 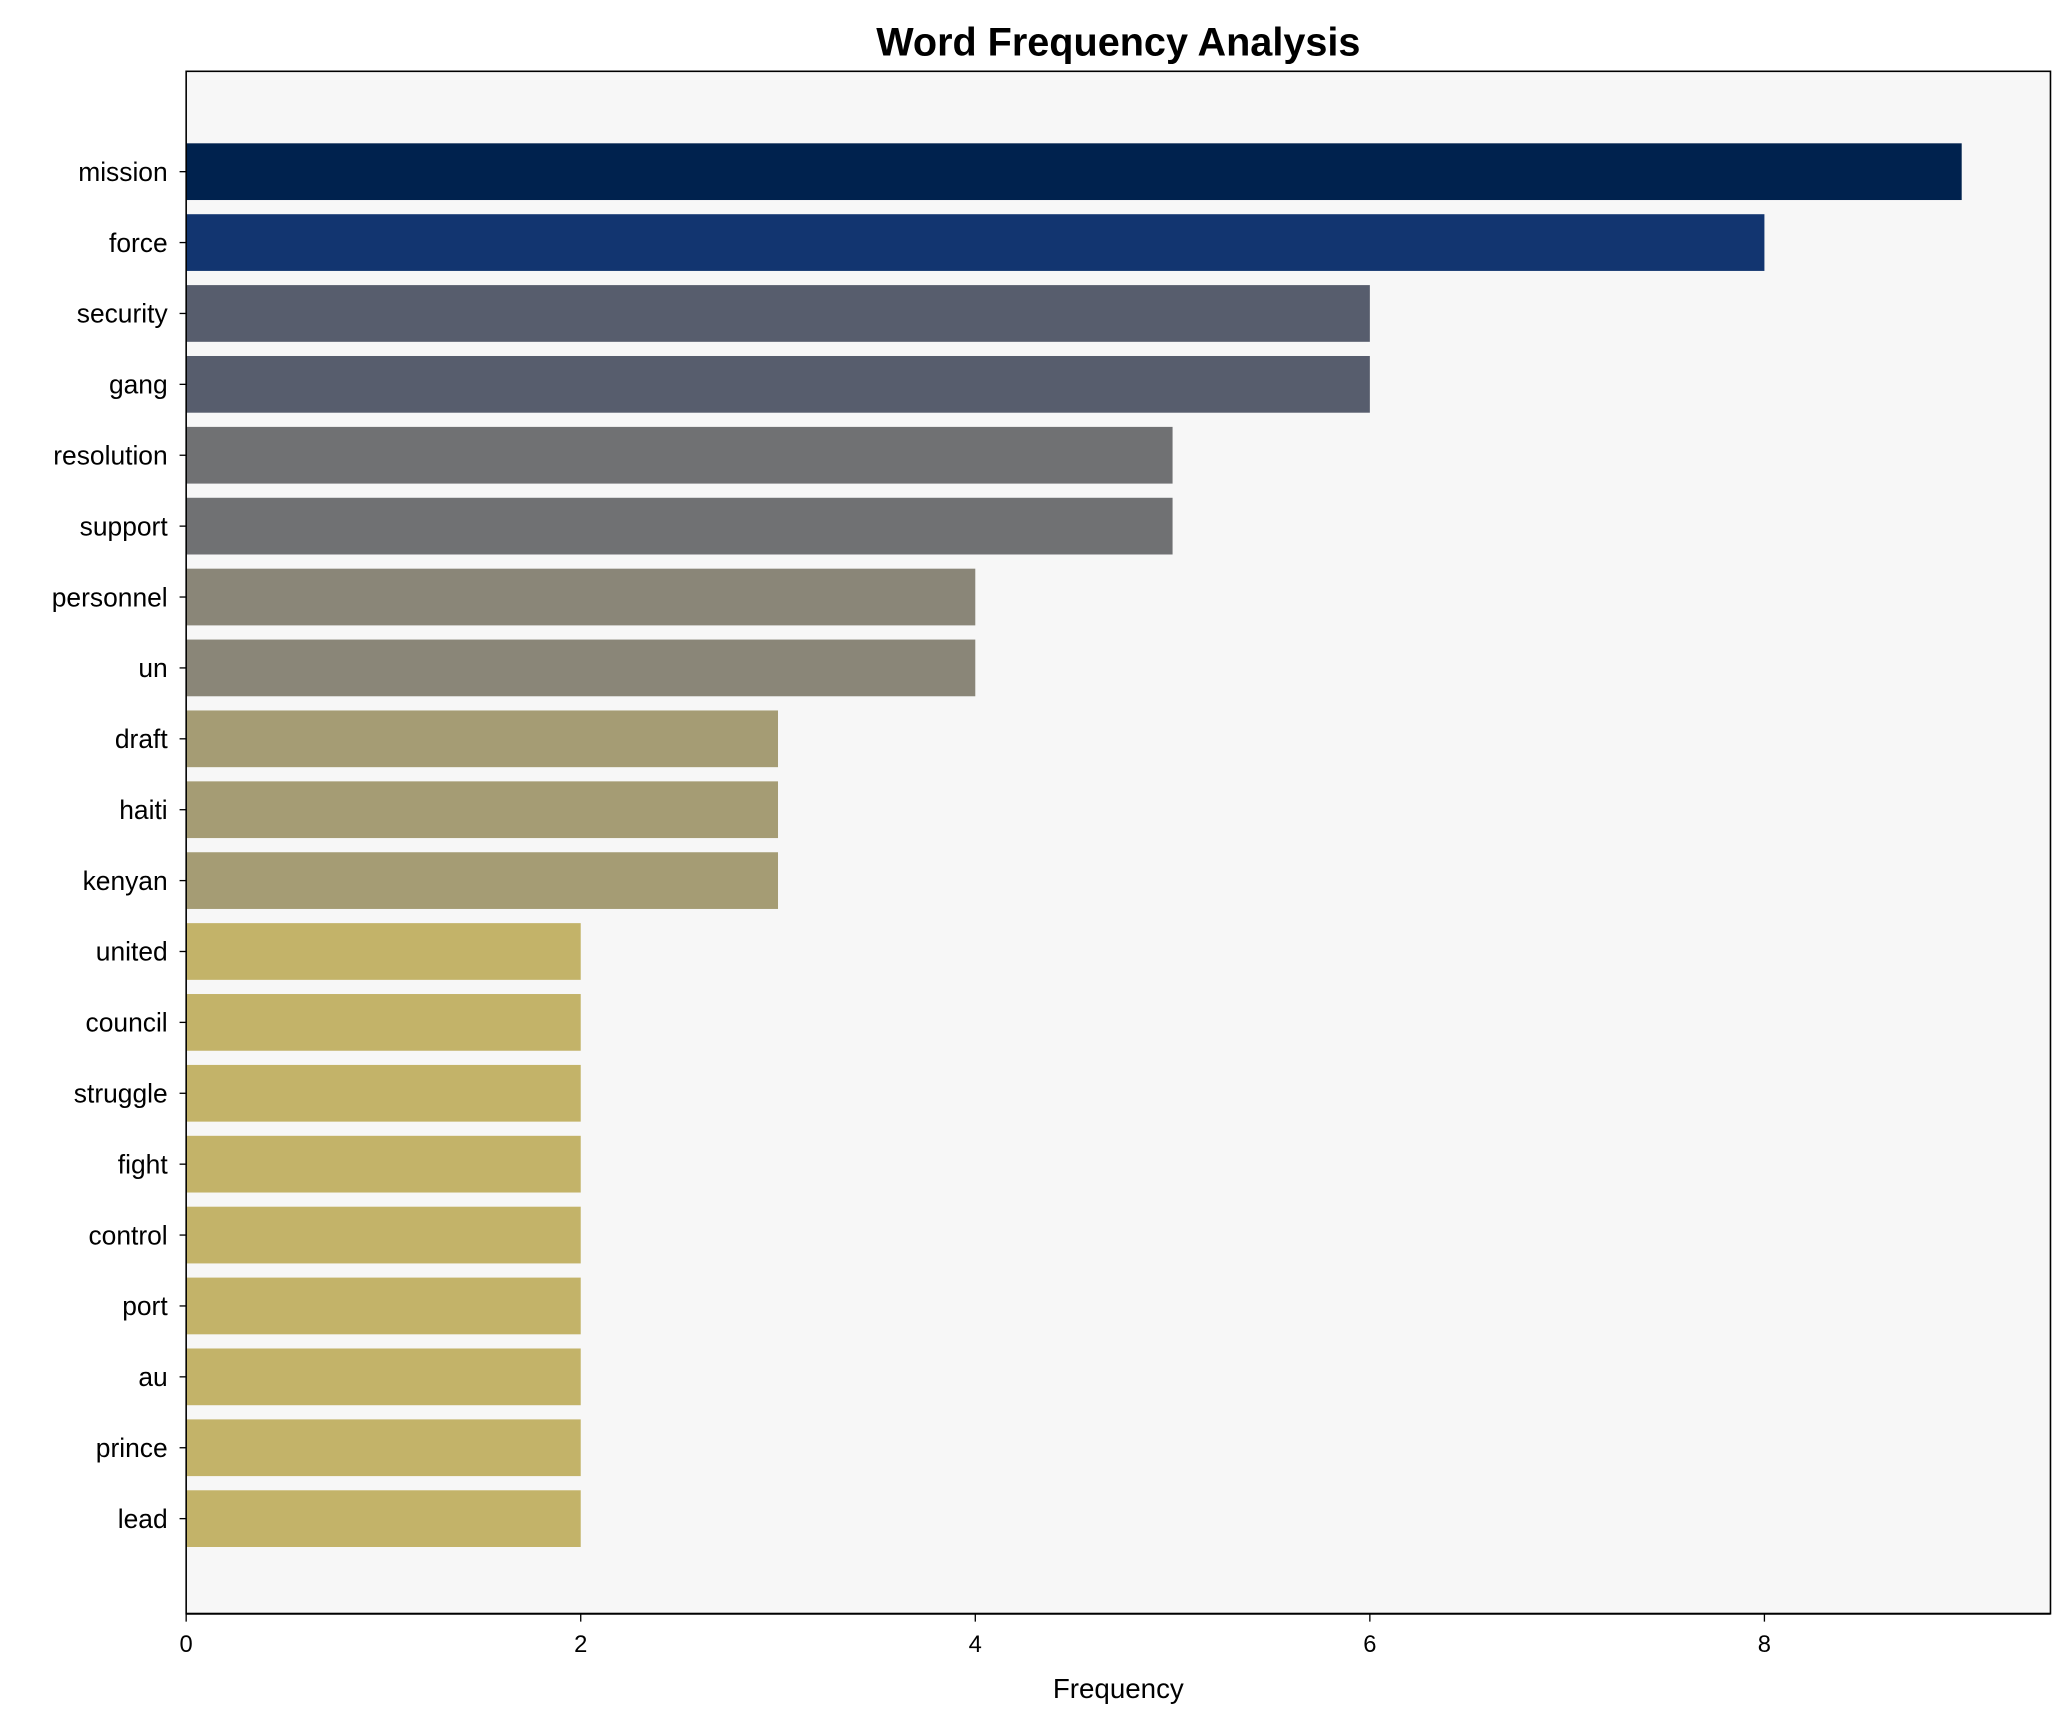 What do you see at coordinates (110, 455) in the screenshot?
I see `y-tick-label: resolution` at bounding box center [110, 455].